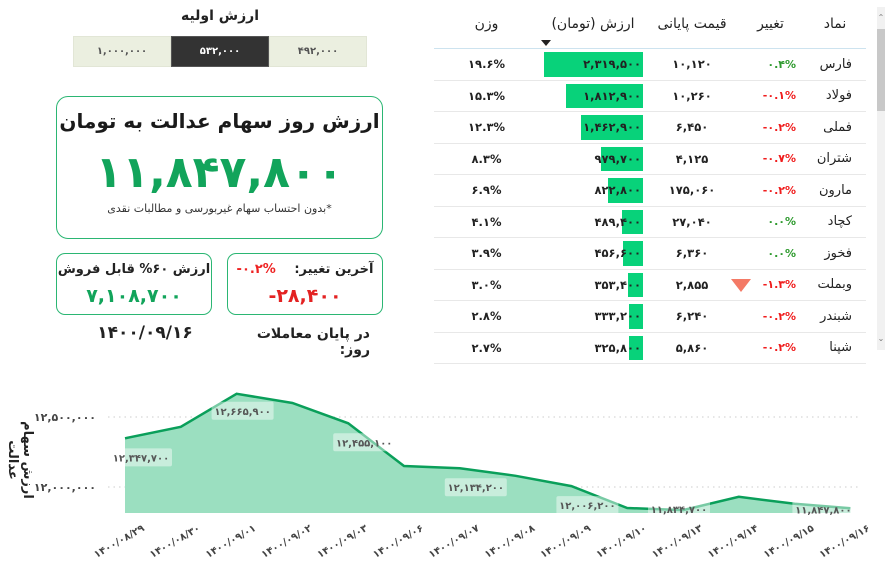 This screenshot has height=572, width=895. What do you see at coordinates (770, 96) in the screenshot?
I see `cell-change: -۰.۱%` at bounding box center [770, 96].